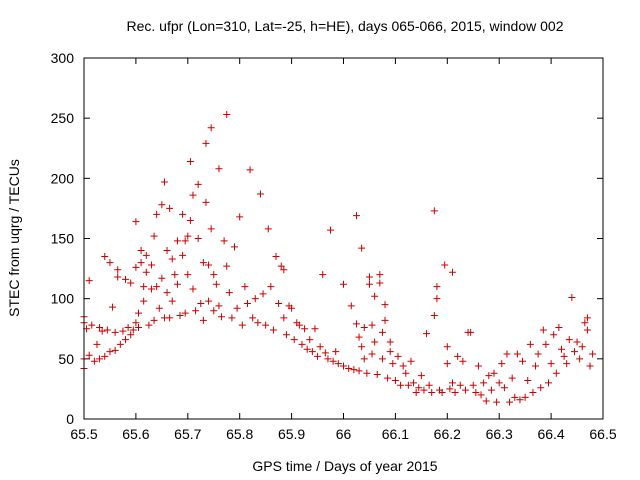  Describe the element at coordinates (66, 359) in the screenshot. I see `y-tick-label: 50` at that location.